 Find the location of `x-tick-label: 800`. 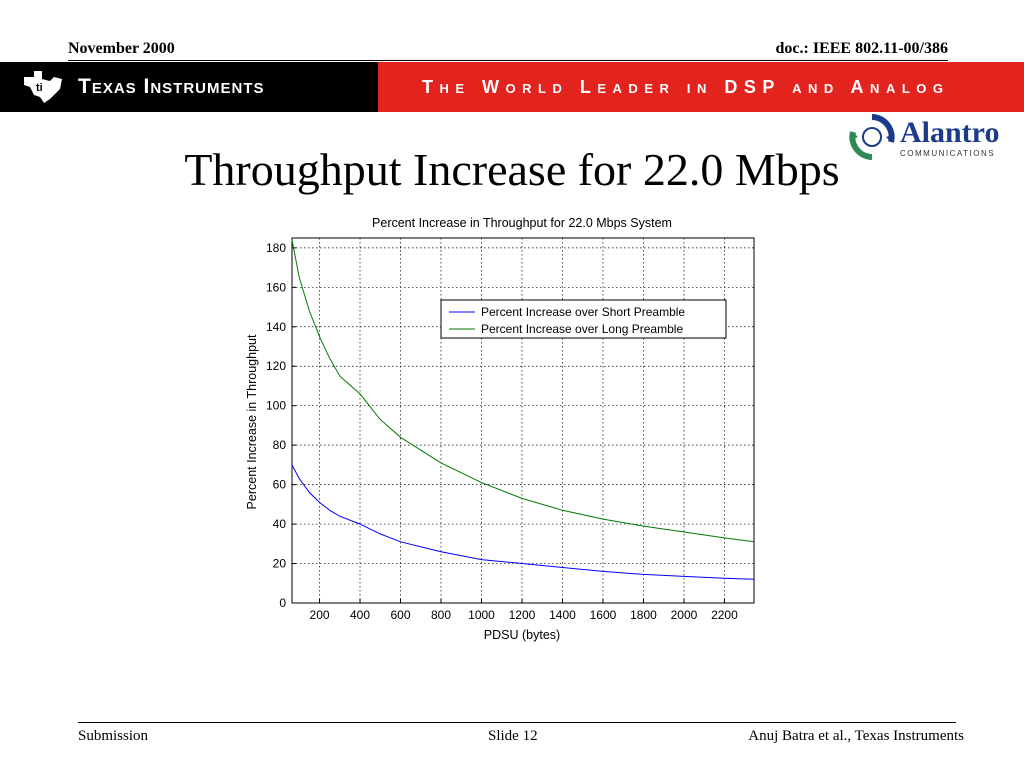

x-tick-label: 800 is located at coordinates (441, 615).